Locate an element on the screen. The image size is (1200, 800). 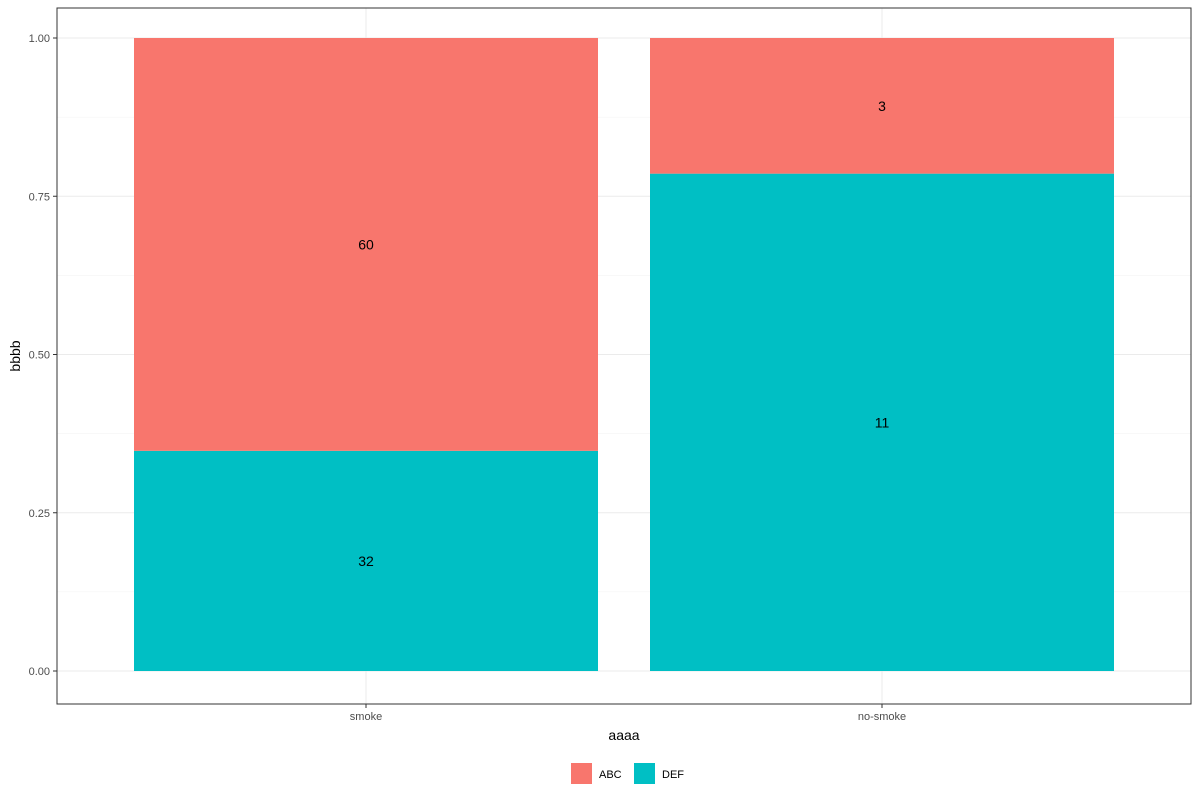
y-tick-label: 0.25 is located at coordinates (39, 514).